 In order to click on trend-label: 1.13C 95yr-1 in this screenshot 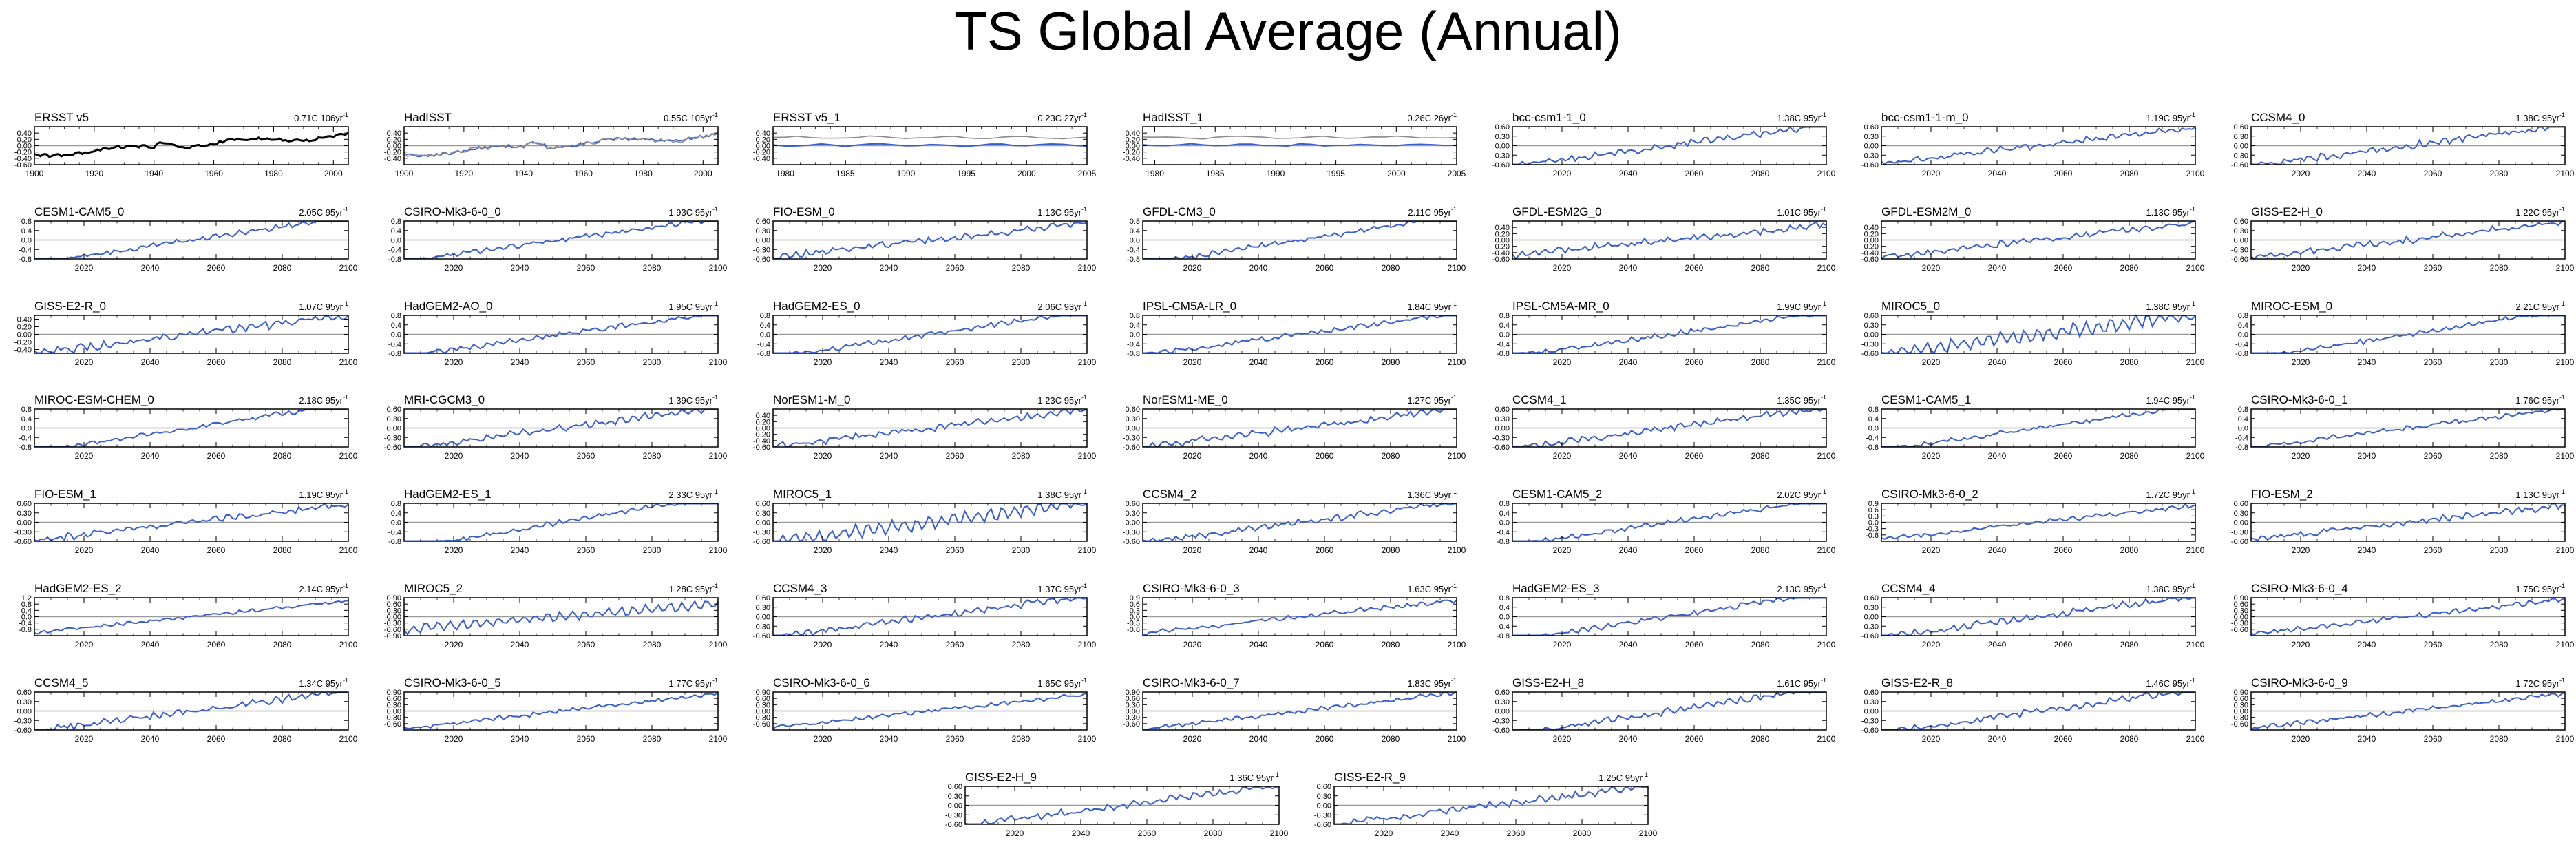, I will do `click(2540, 494)`.